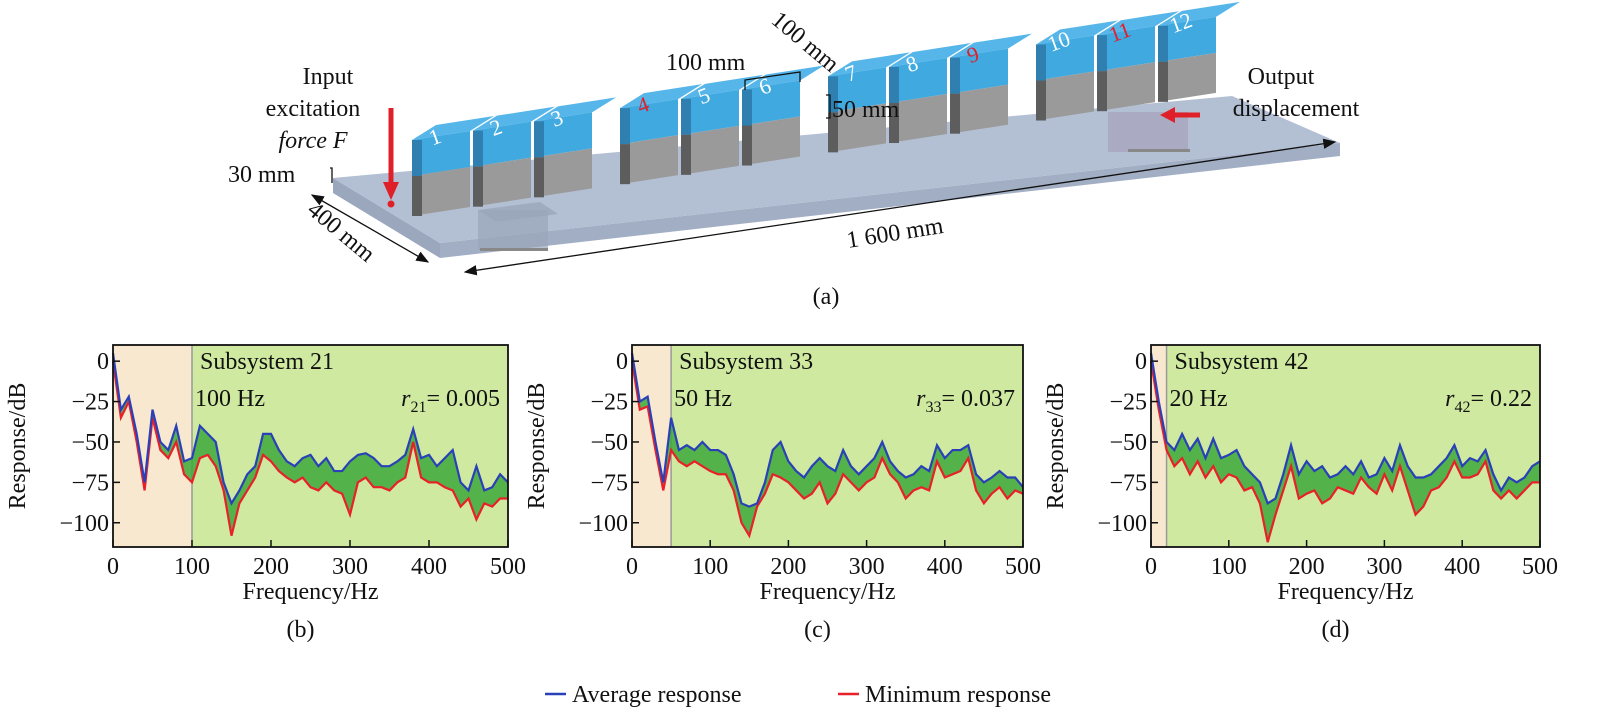  What do you see at coordinates (1167, 115) in the screenshot?
I see `output-arrow-head` at bounding box center [1167, 115].